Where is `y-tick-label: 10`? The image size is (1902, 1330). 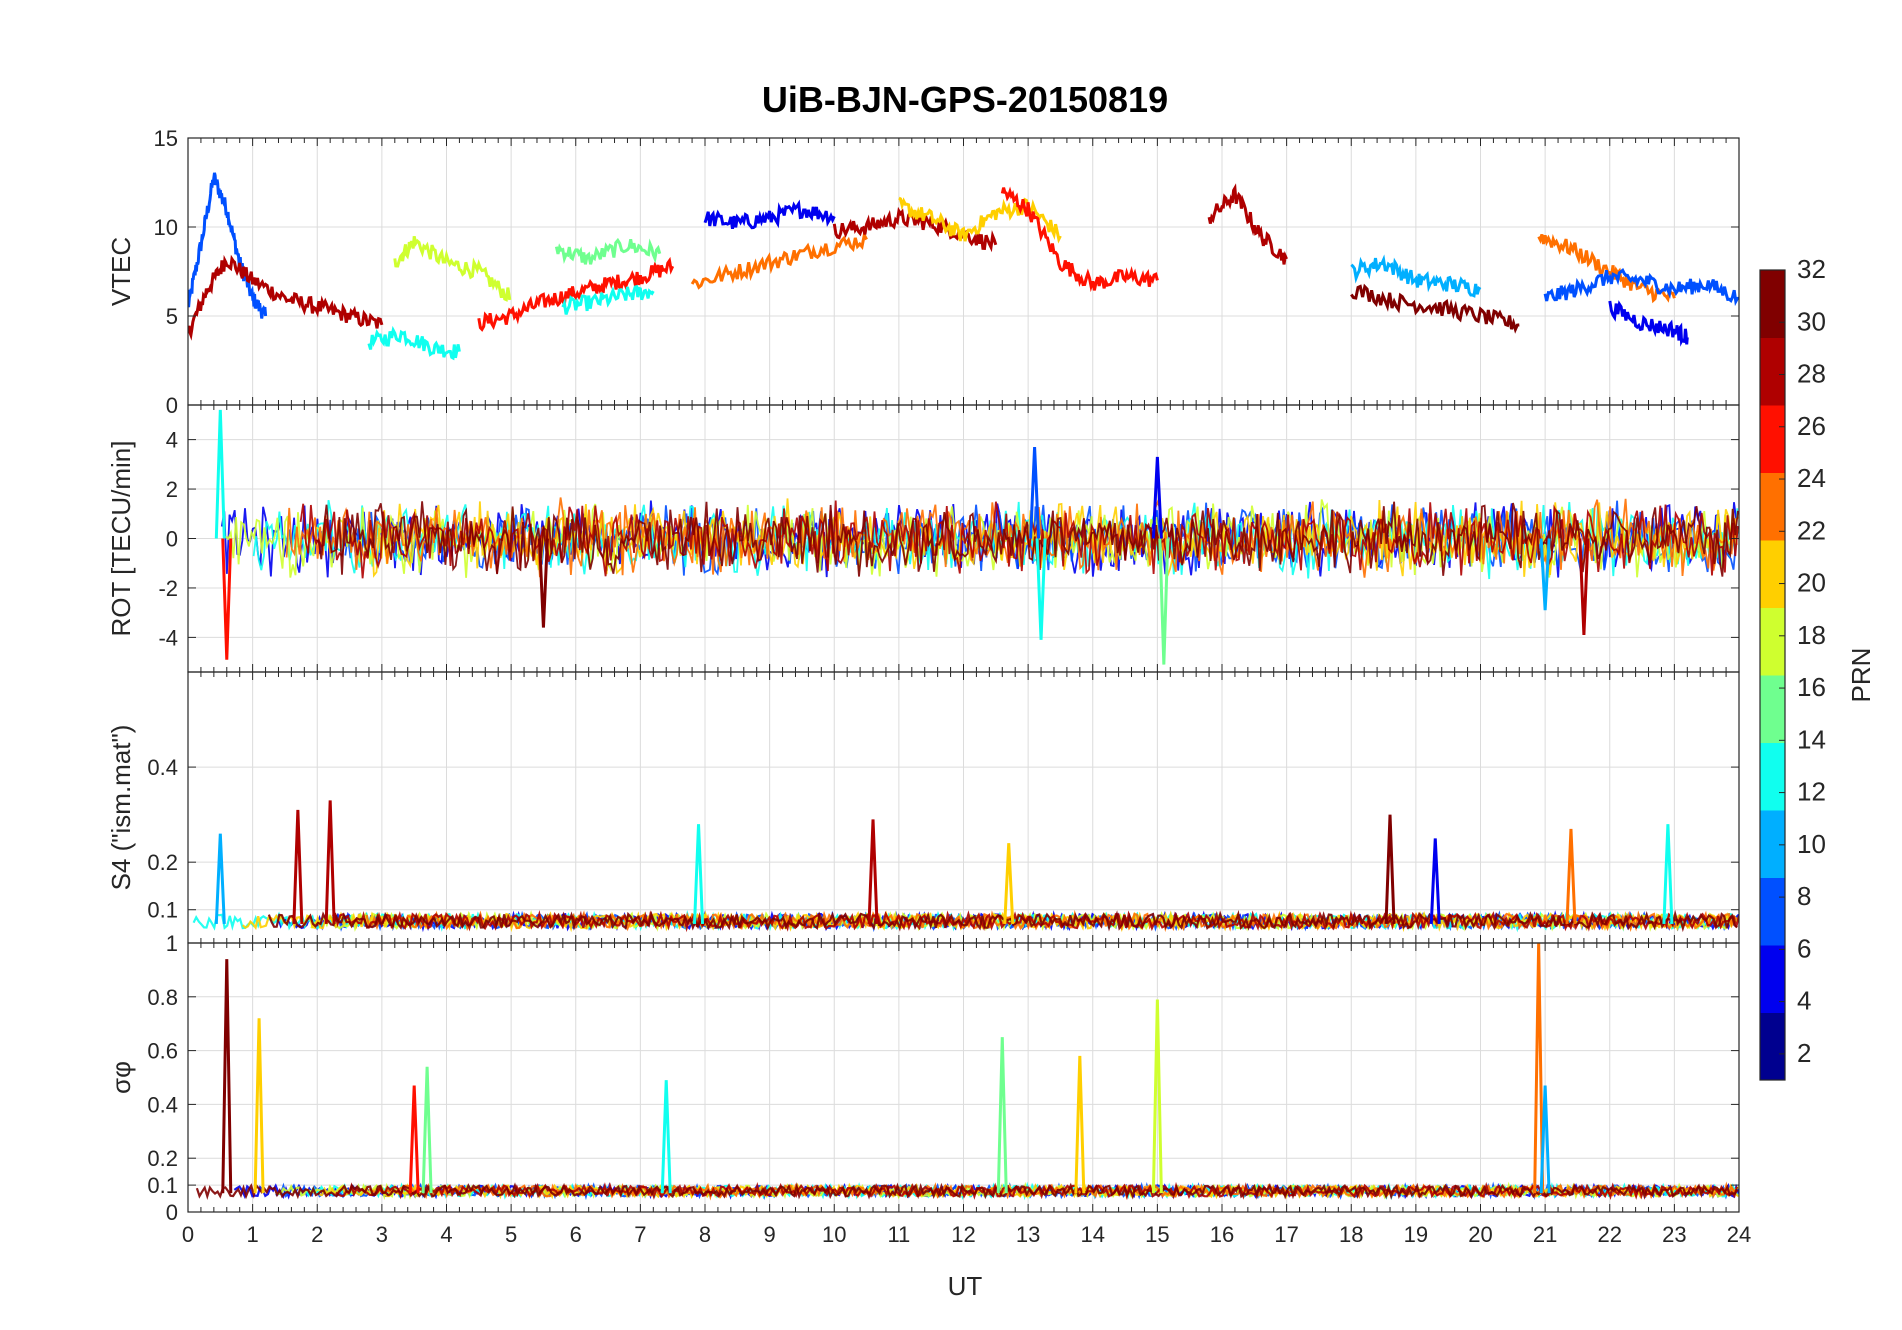
y-tick-label: 10 is located at coordinates (166, 227).